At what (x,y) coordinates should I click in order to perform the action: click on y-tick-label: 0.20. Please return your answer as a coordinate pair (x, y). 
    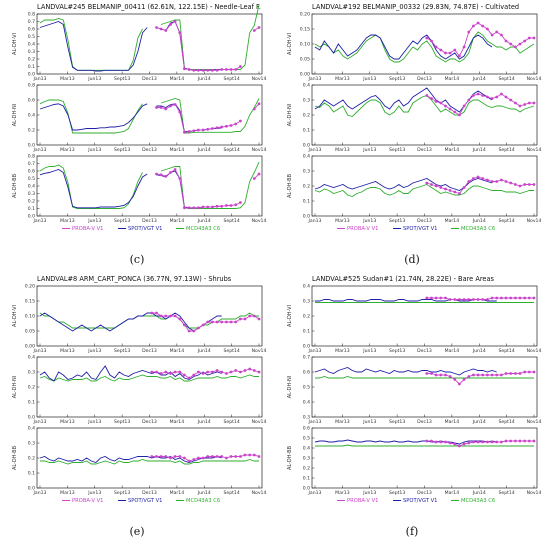
    Looking at the image, I should click on (30, 287).